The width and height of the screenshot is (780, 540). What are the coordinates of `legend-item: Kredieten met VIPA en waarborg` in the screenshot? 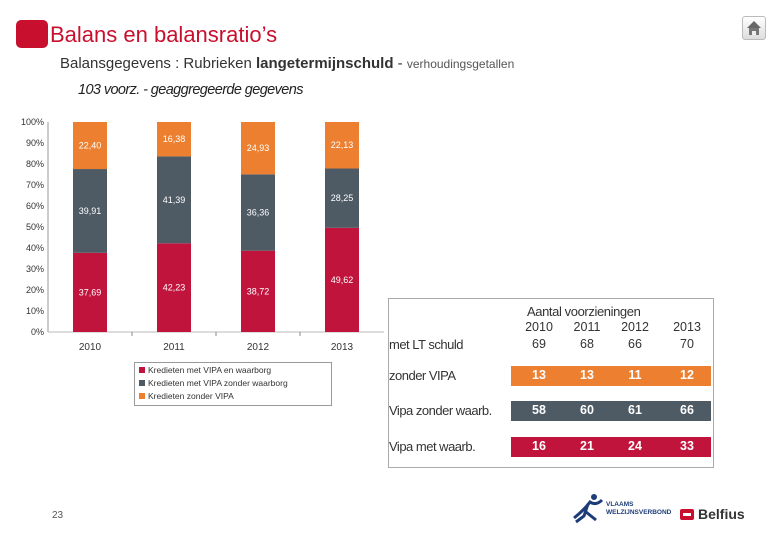 It's located at (233, 369).